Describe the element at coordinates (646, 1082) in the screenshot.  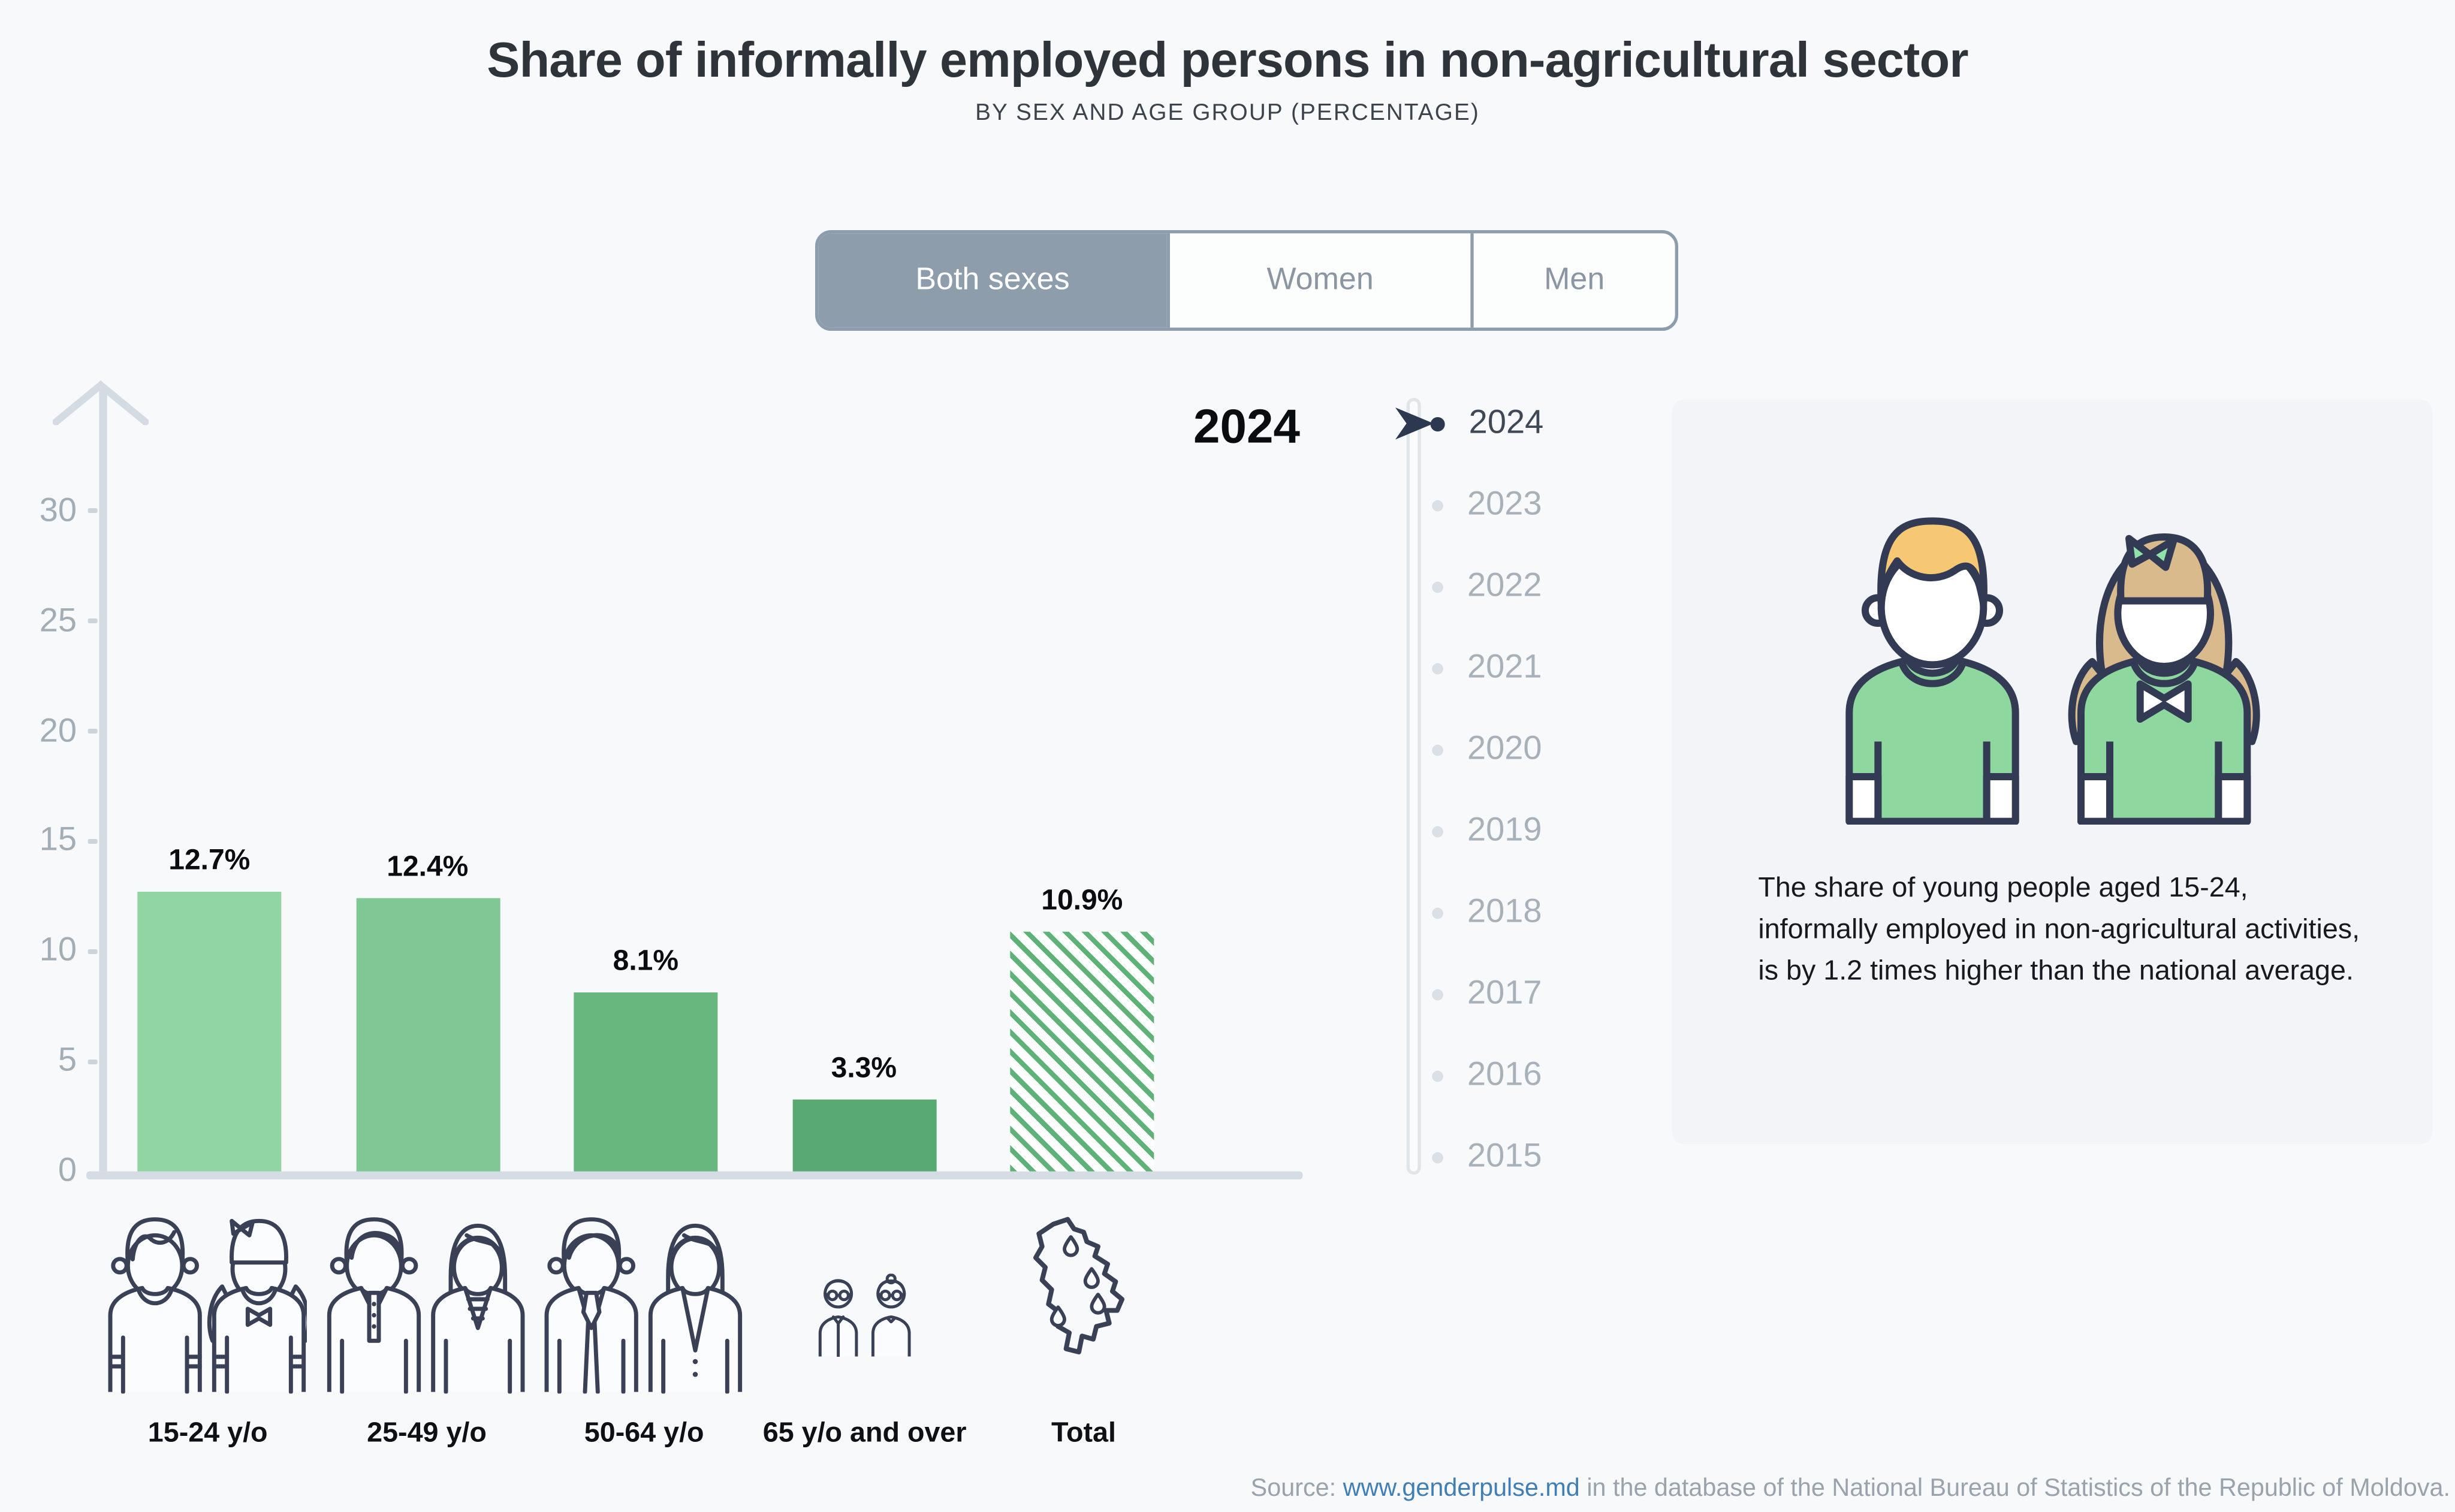
I see `bar-50-64 y/o` at that location.